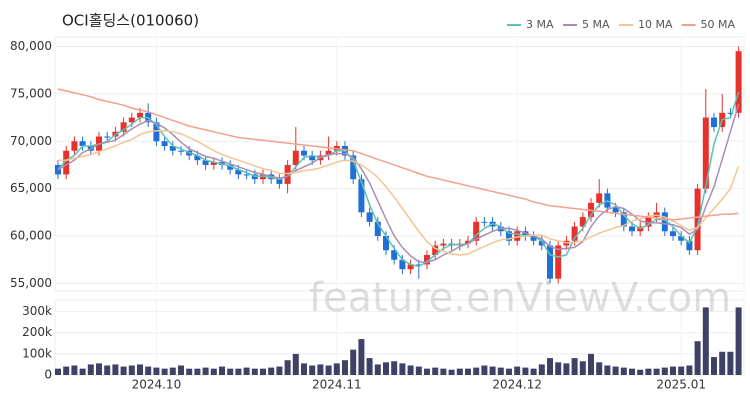  I want to click on x-tick-label: 2024.10, so click(157, 385).